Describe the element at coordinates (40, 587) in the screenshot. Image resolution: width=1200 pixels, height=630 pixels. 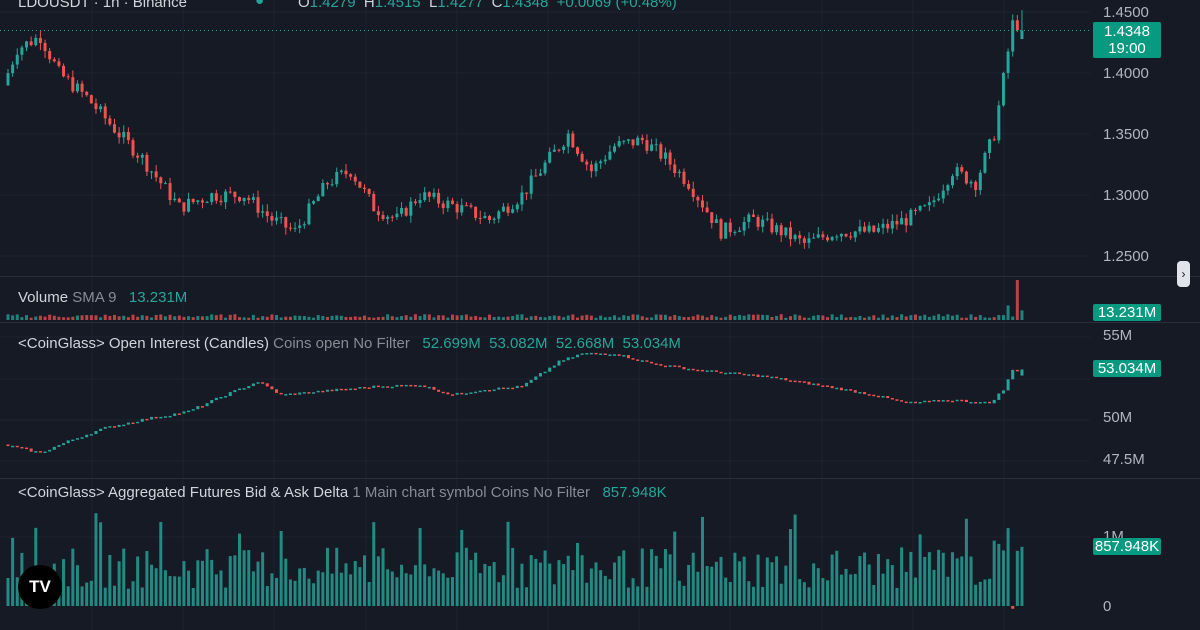
I see `tradingview-logo-icon: TV` at that location.